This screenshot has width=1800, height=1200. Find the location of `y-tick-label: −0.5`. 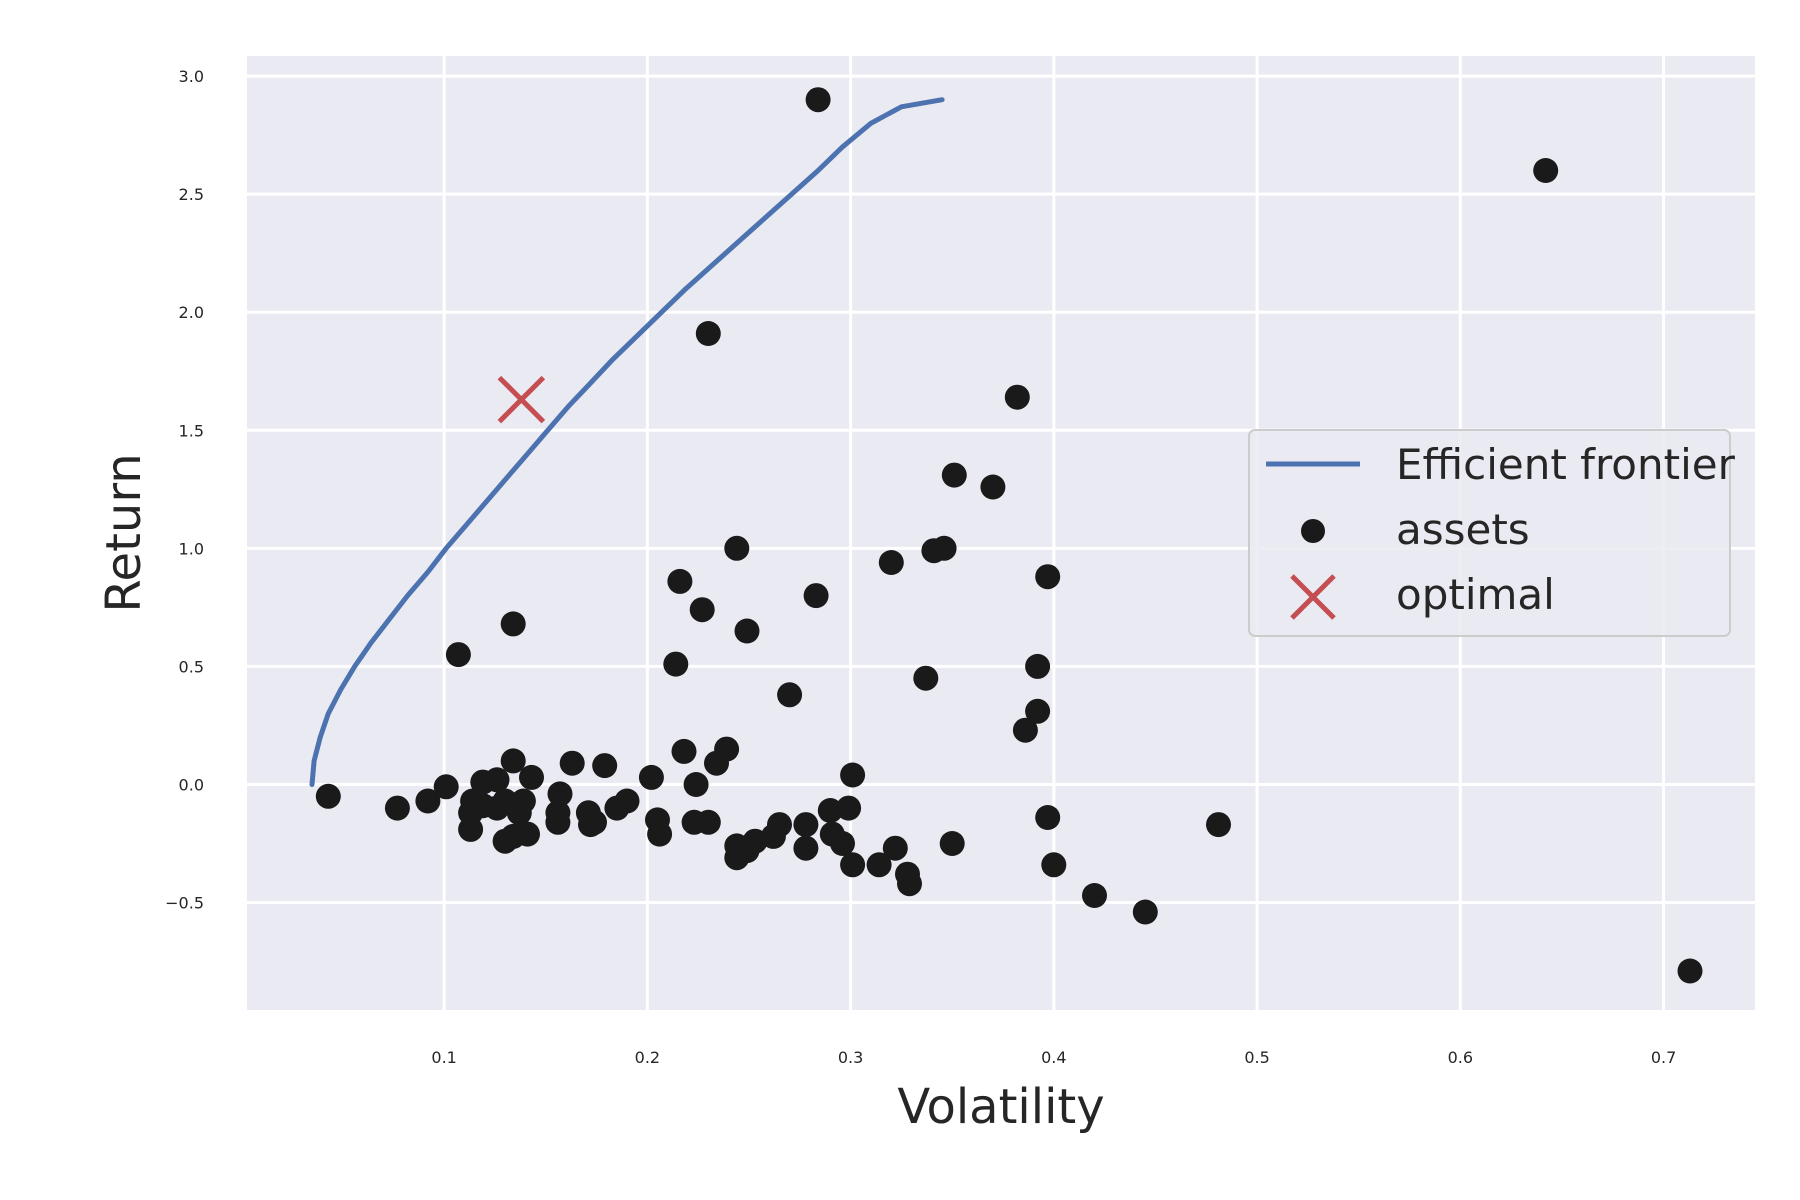

y-tick-label: −0.5 is located at coordinates (184, 903).